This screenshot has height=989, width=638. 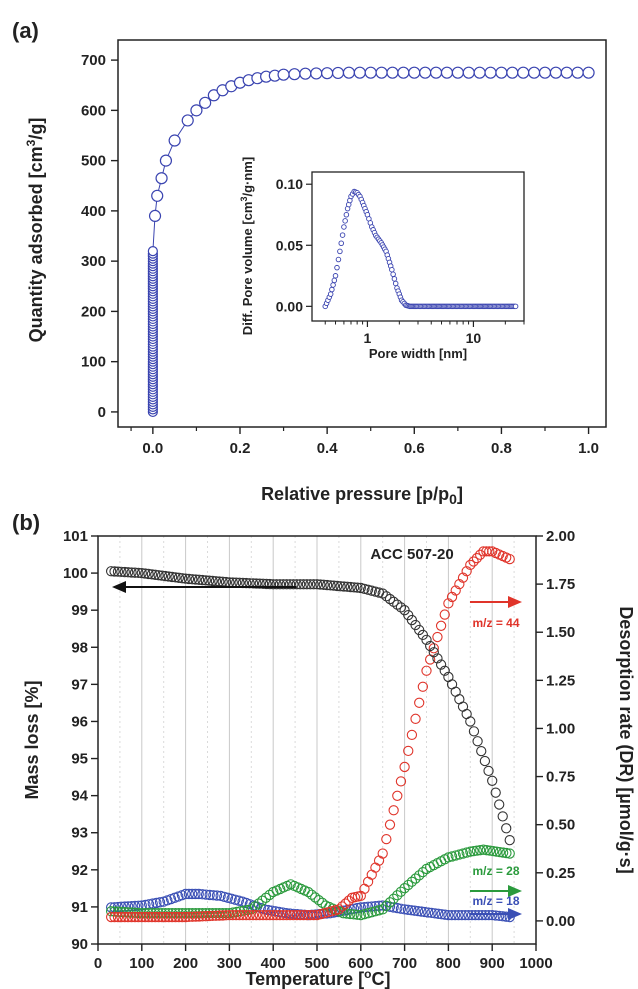 What do you see at coordinates (560, 632) in the screenshot?
I see `panel-b-right-tick-label: 1.50` at bounding box center [560, 632].